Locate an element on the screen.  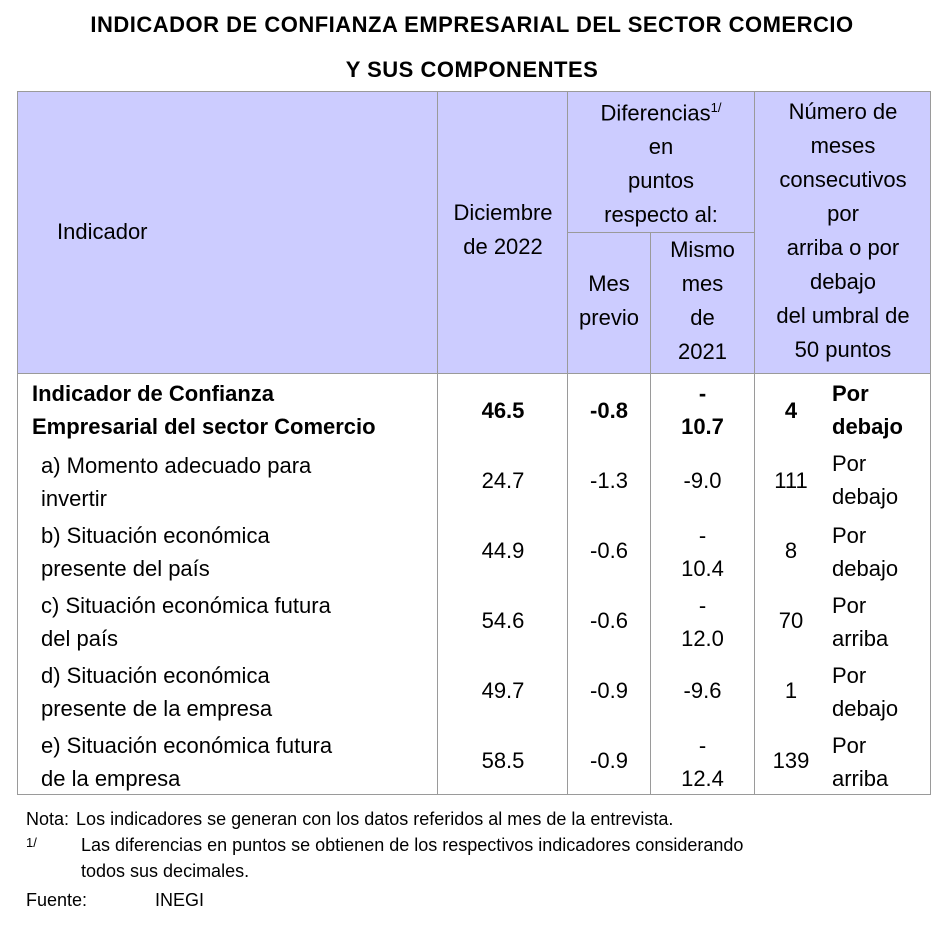
table-cell-diciembre: 49.7 is located at coordinates (503, 690).